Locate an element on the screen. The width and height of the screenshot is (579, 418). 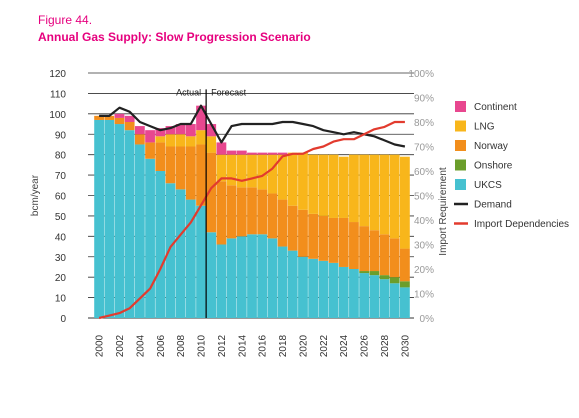
legend-label: Demand is located at coordinates (493, 205).